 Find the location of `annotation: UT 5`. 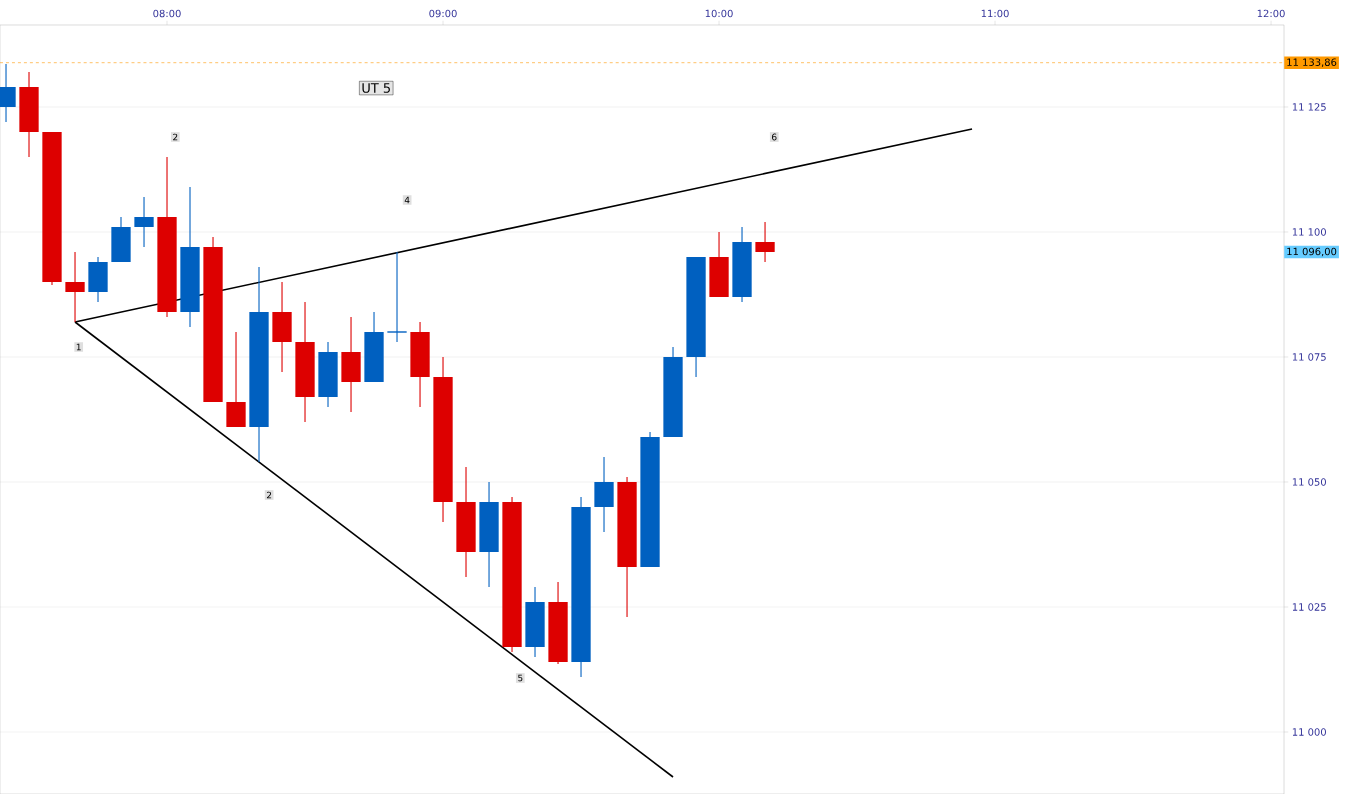

annotation: UT 5 is located at coordinates (376, 88).